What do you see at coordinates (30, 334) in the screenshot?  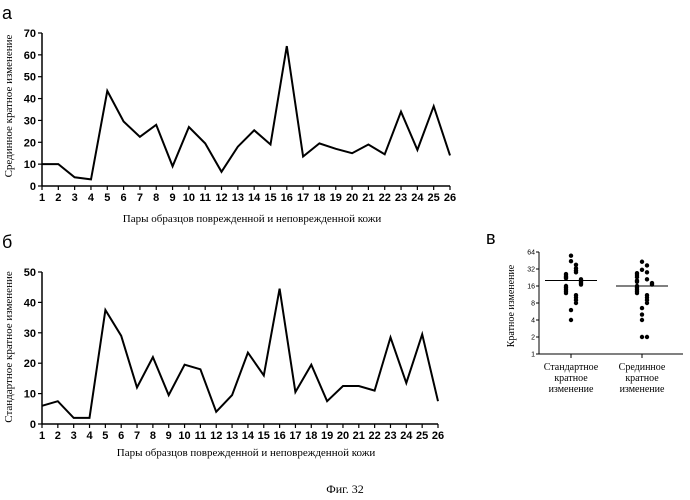 I see `panel-b-ytick-label: 30` at bounding box center [30, 334].